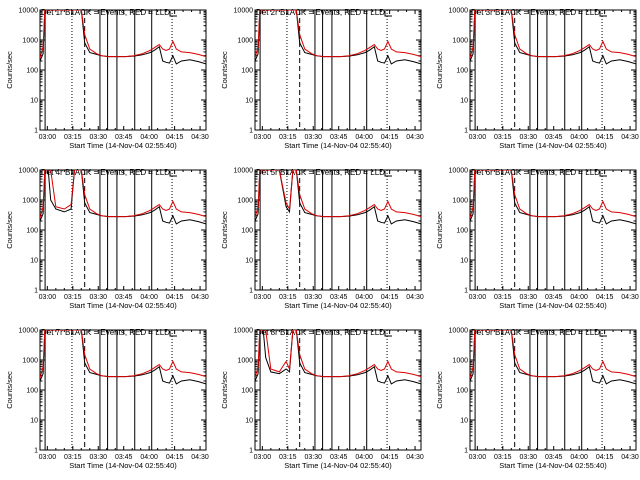  Describe the element at coordinates (535, 12) in the screenshot. I see `panel-title: Det 3r BLACK = Events, RED = LLD` at that location.